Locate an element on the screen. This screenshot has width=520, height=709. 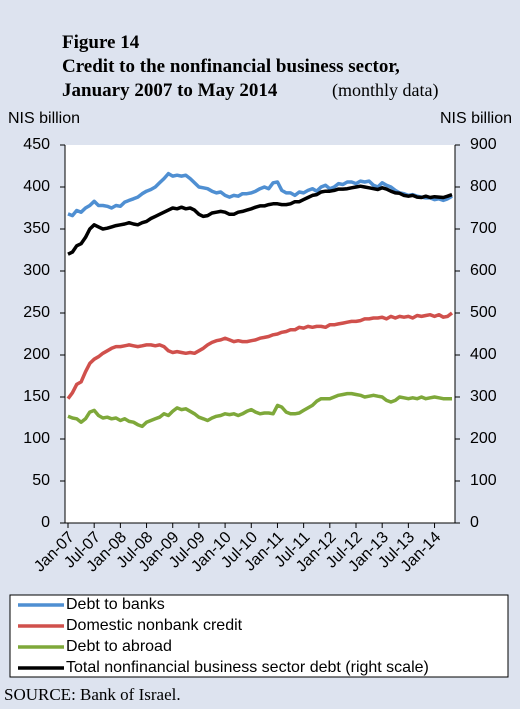
y-tick-label: 200 is located at coordinates (36, 354).